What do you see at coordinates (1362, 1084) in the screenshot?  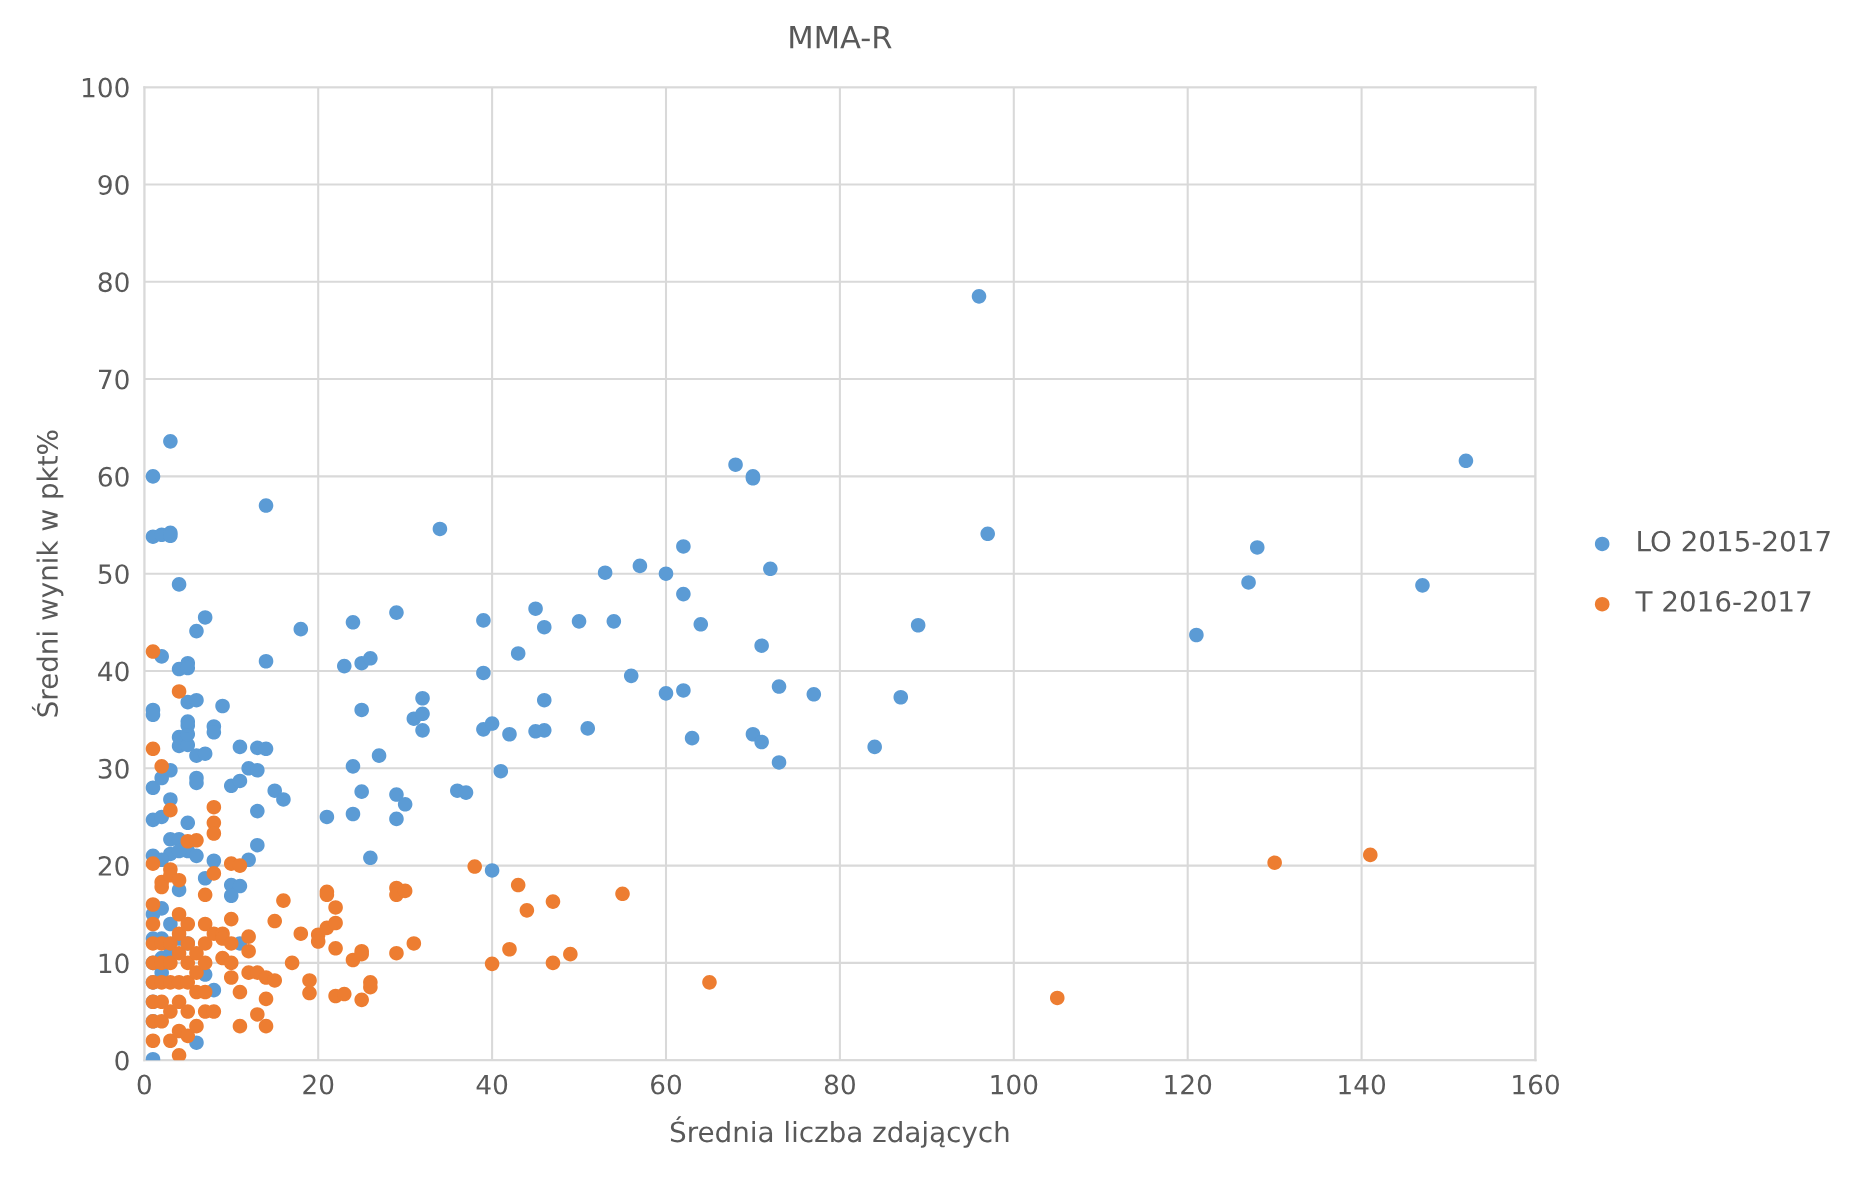 I see `x-tick-label: 140` at bounding box center [1362, 1084].